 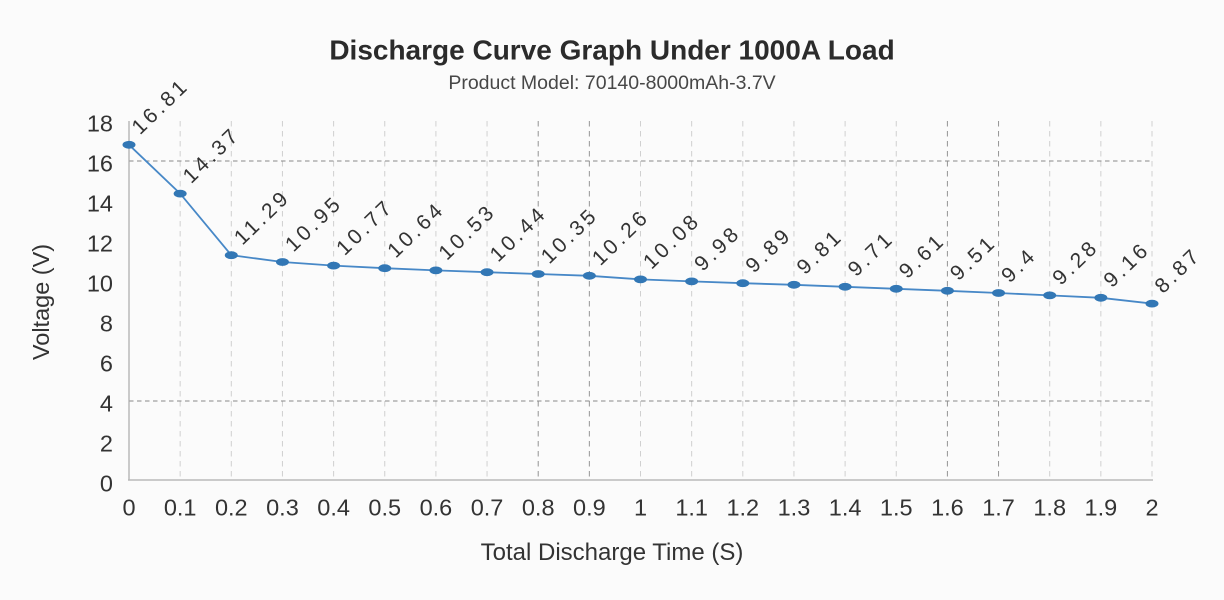 I want to click on svg-text: 0.6, so click(x=436, y=508).